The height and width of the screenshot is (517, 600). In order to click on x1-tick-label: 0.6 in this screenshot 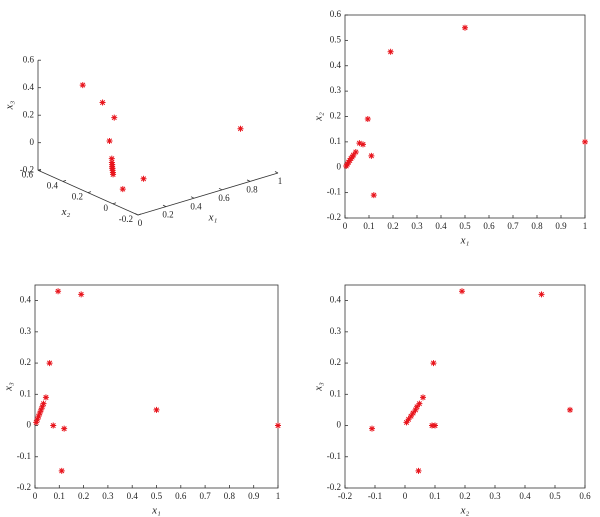, I will do `click(224, 198)`.